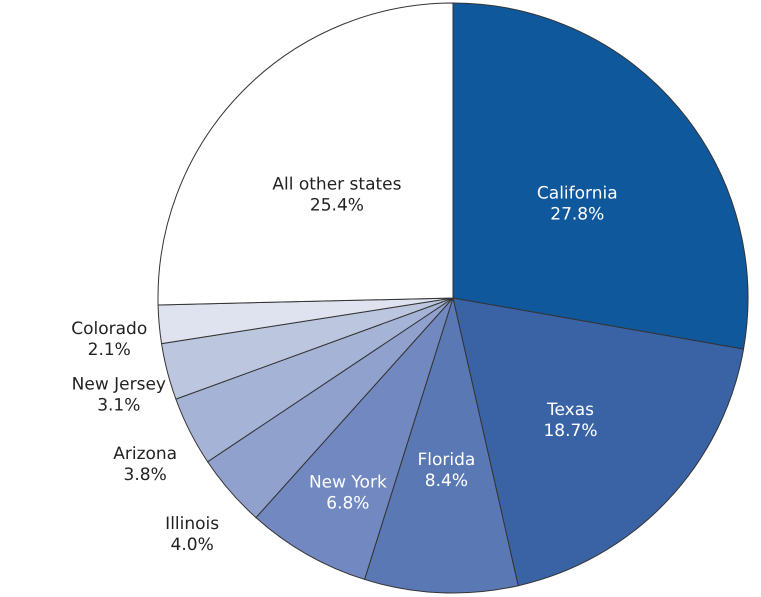 The height and width of the screenshot is (597, 761). Describe the element at coordinates (446, 460) in the screenshot. I see `slice-label: Florida` at that location.